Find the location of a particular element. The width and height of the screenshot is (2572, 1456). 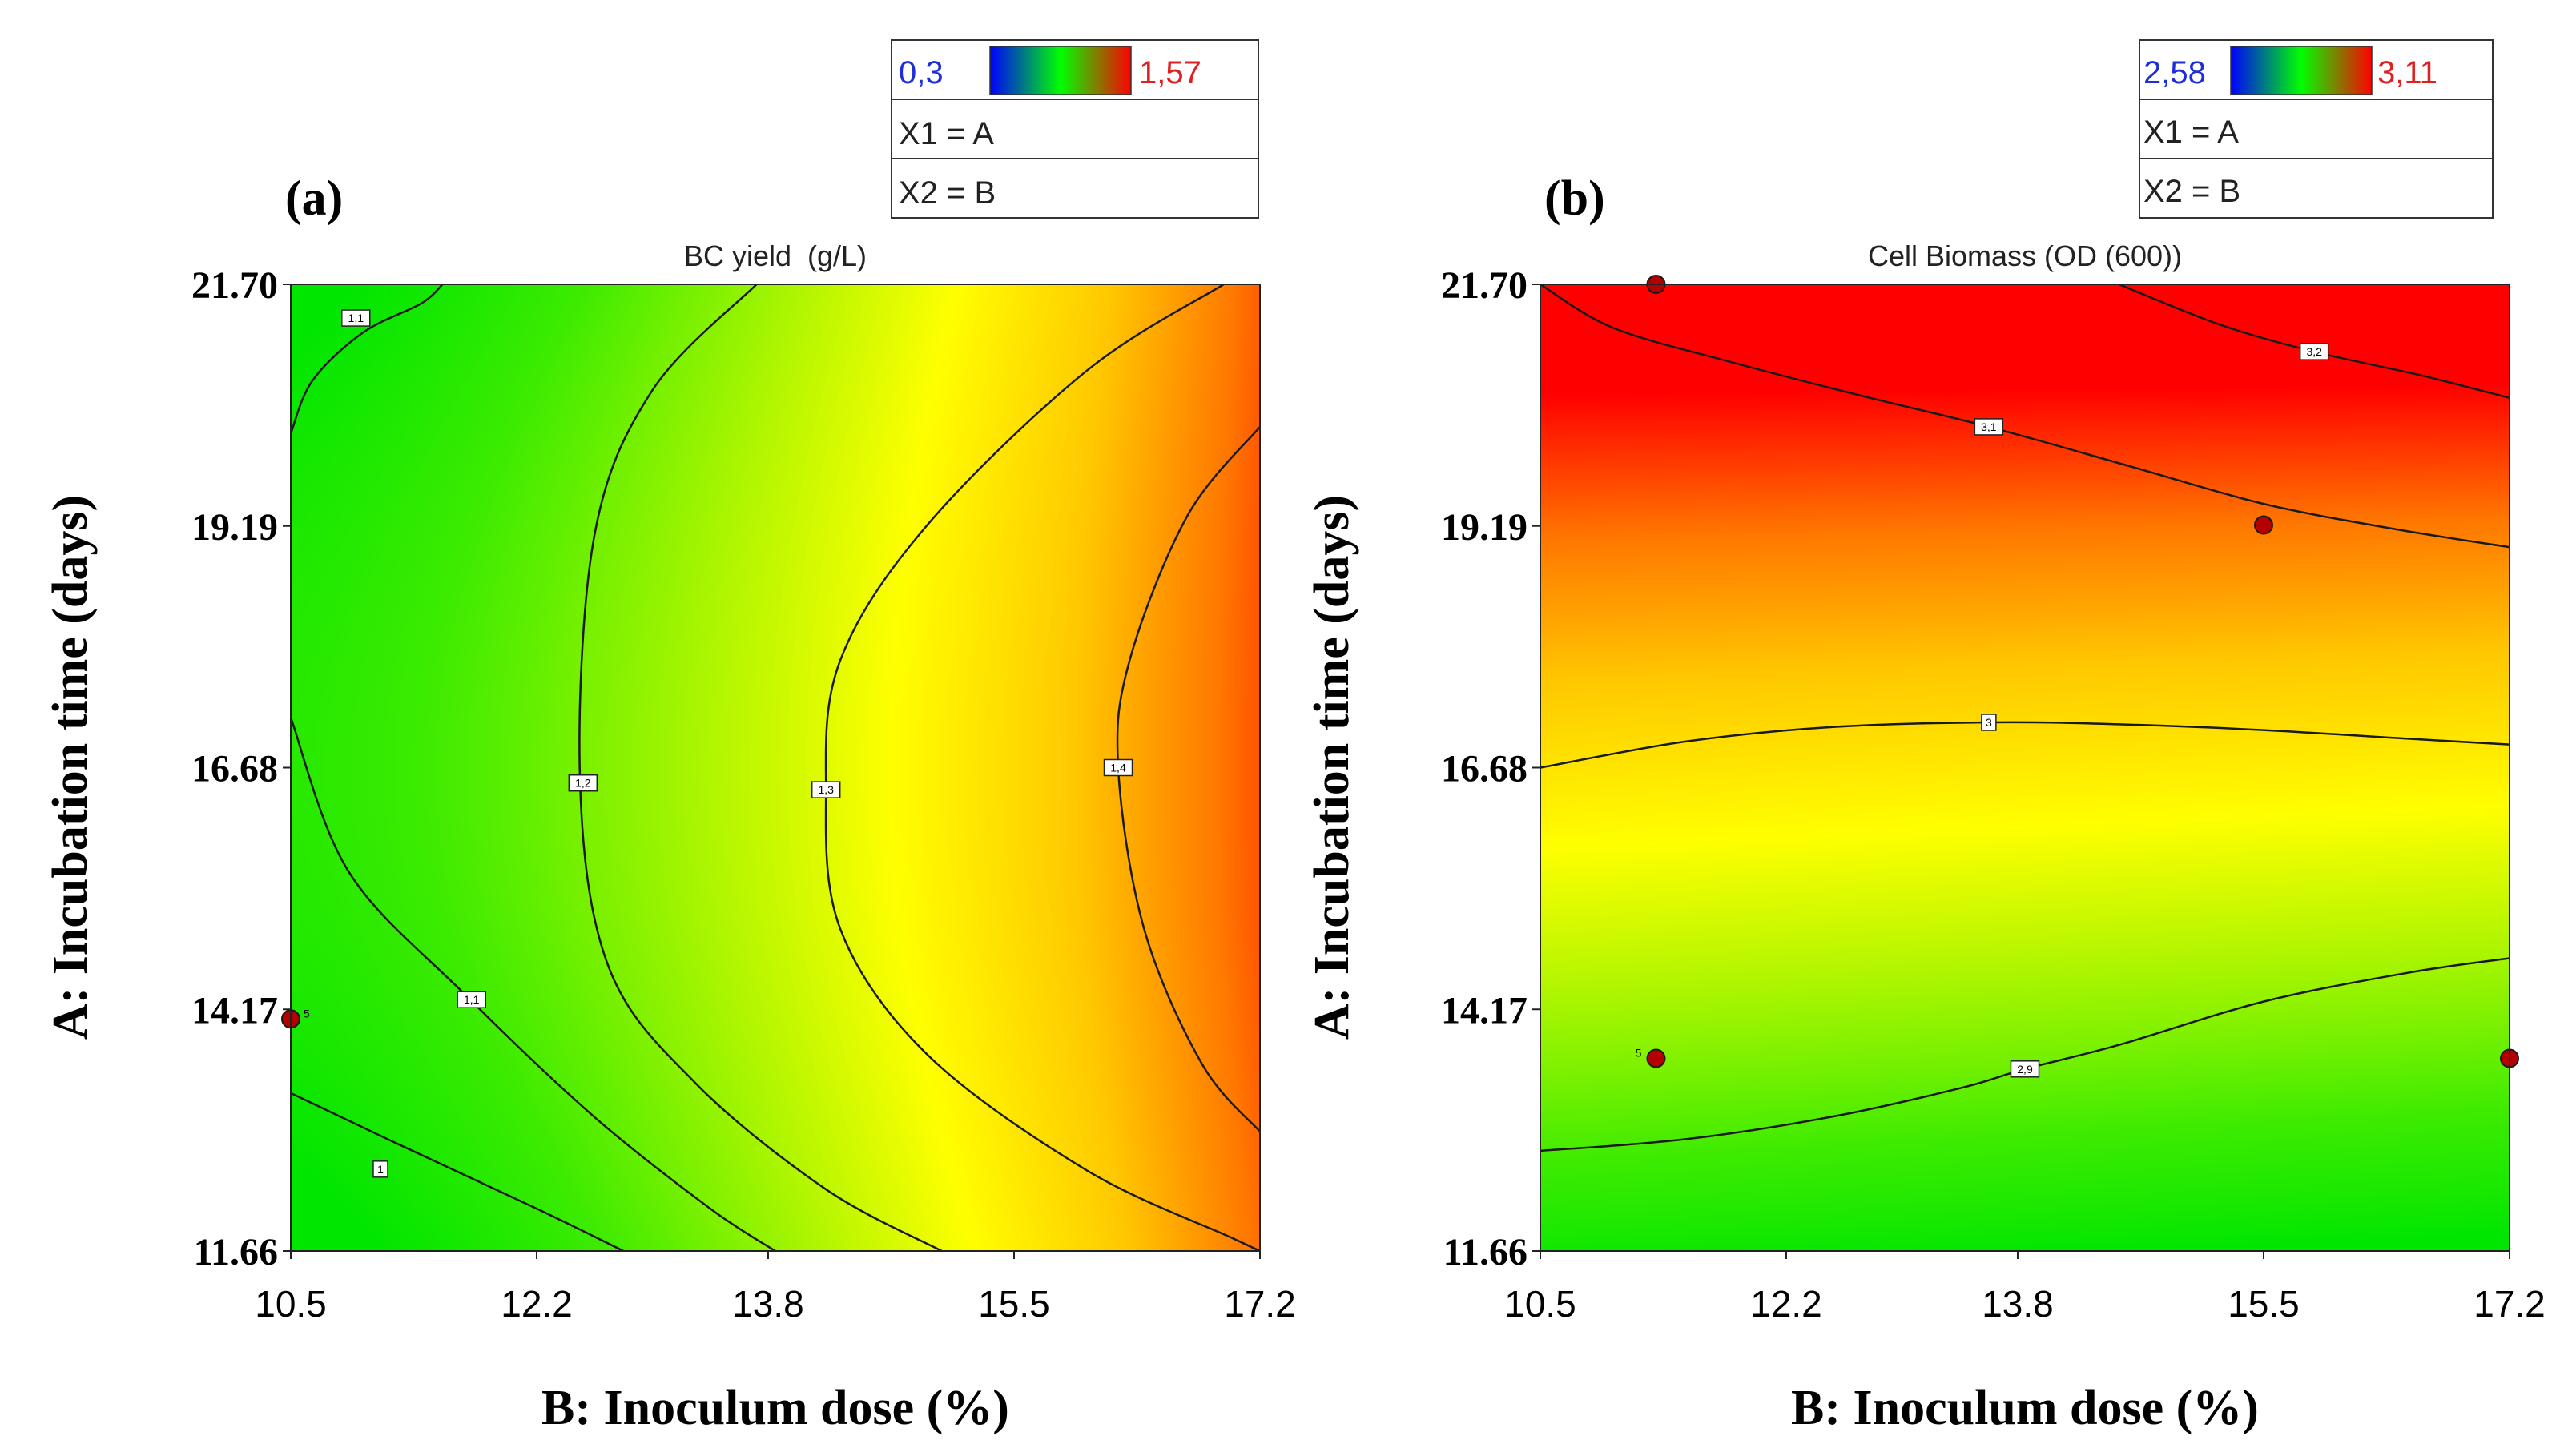

svg-text: 1 is located at coordinates (380, 1169).